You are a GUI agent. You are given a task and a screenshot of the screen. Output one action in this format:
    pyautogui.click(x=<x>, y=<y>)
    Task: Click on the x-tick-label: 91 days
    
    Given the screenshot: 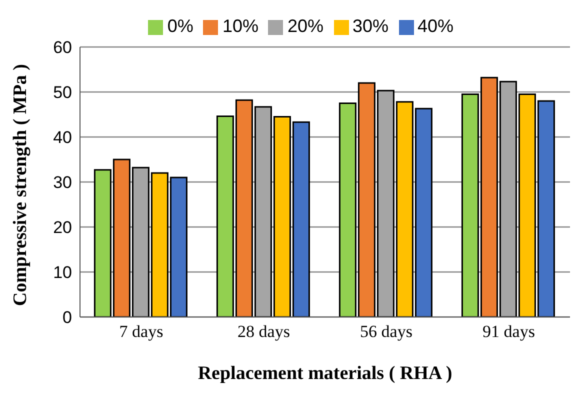 What is the action you would take?
    pyautogui.click(x=508, y=332)
    